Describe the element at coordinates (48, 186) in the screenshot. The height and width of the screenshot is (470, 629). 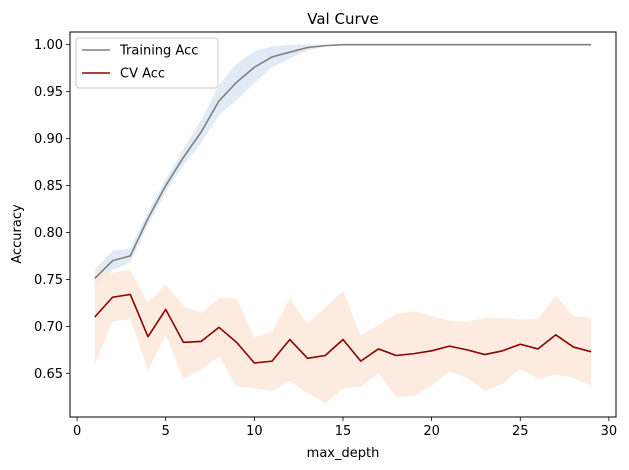
I see `y-tick-label: 0.85` at that location.